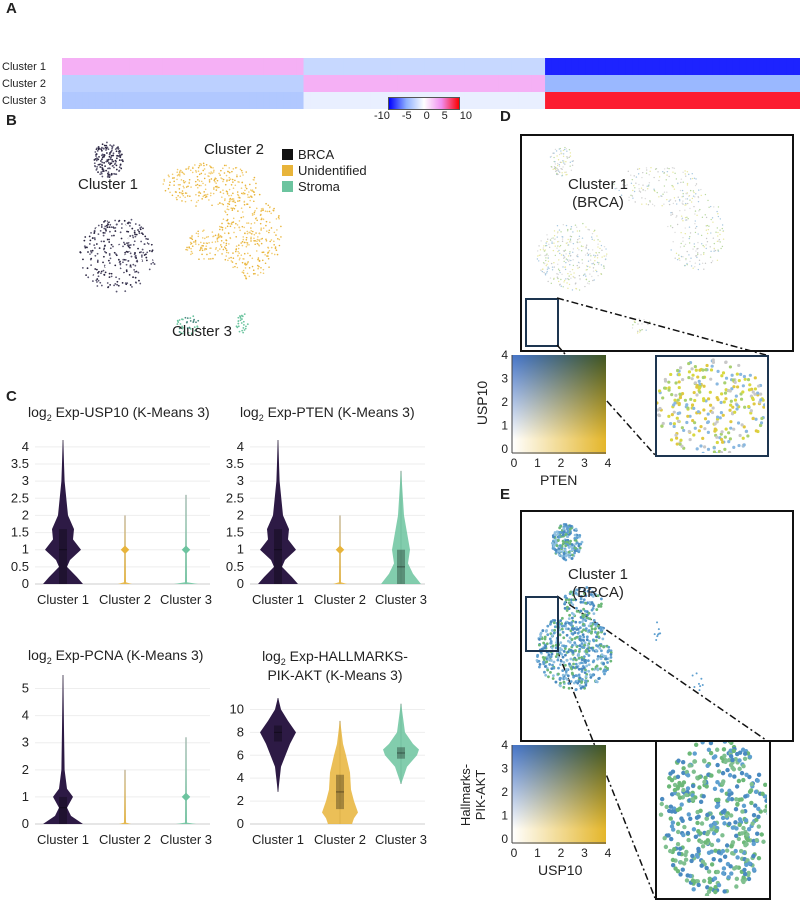 Image resolution: width=805 pixels, height=900 pixels. I want to click on legend-item-brca: BRCA, so click(324, 154).